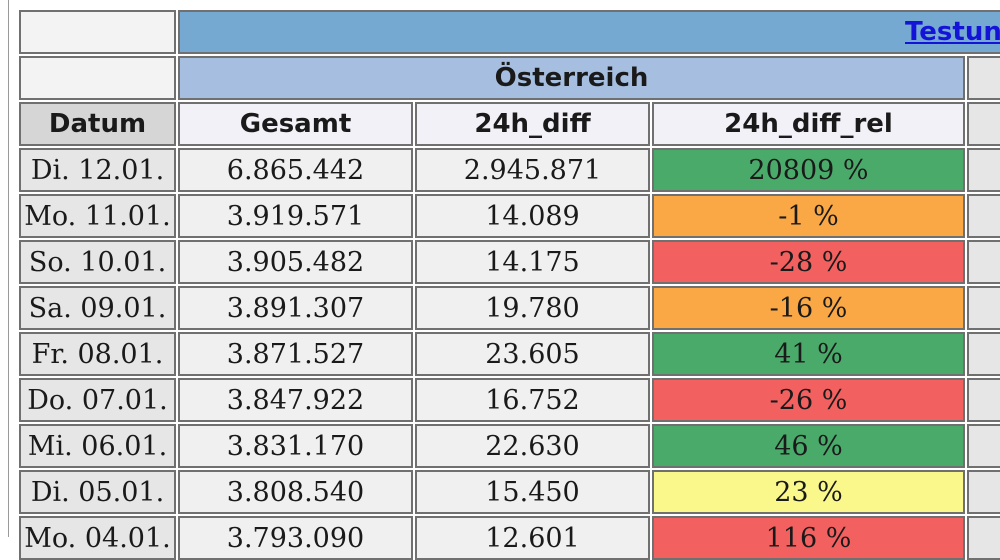 This screenshot has width=1000, height=560. I want to click on cell-24h-diff: 23.605, so click(532, 354).